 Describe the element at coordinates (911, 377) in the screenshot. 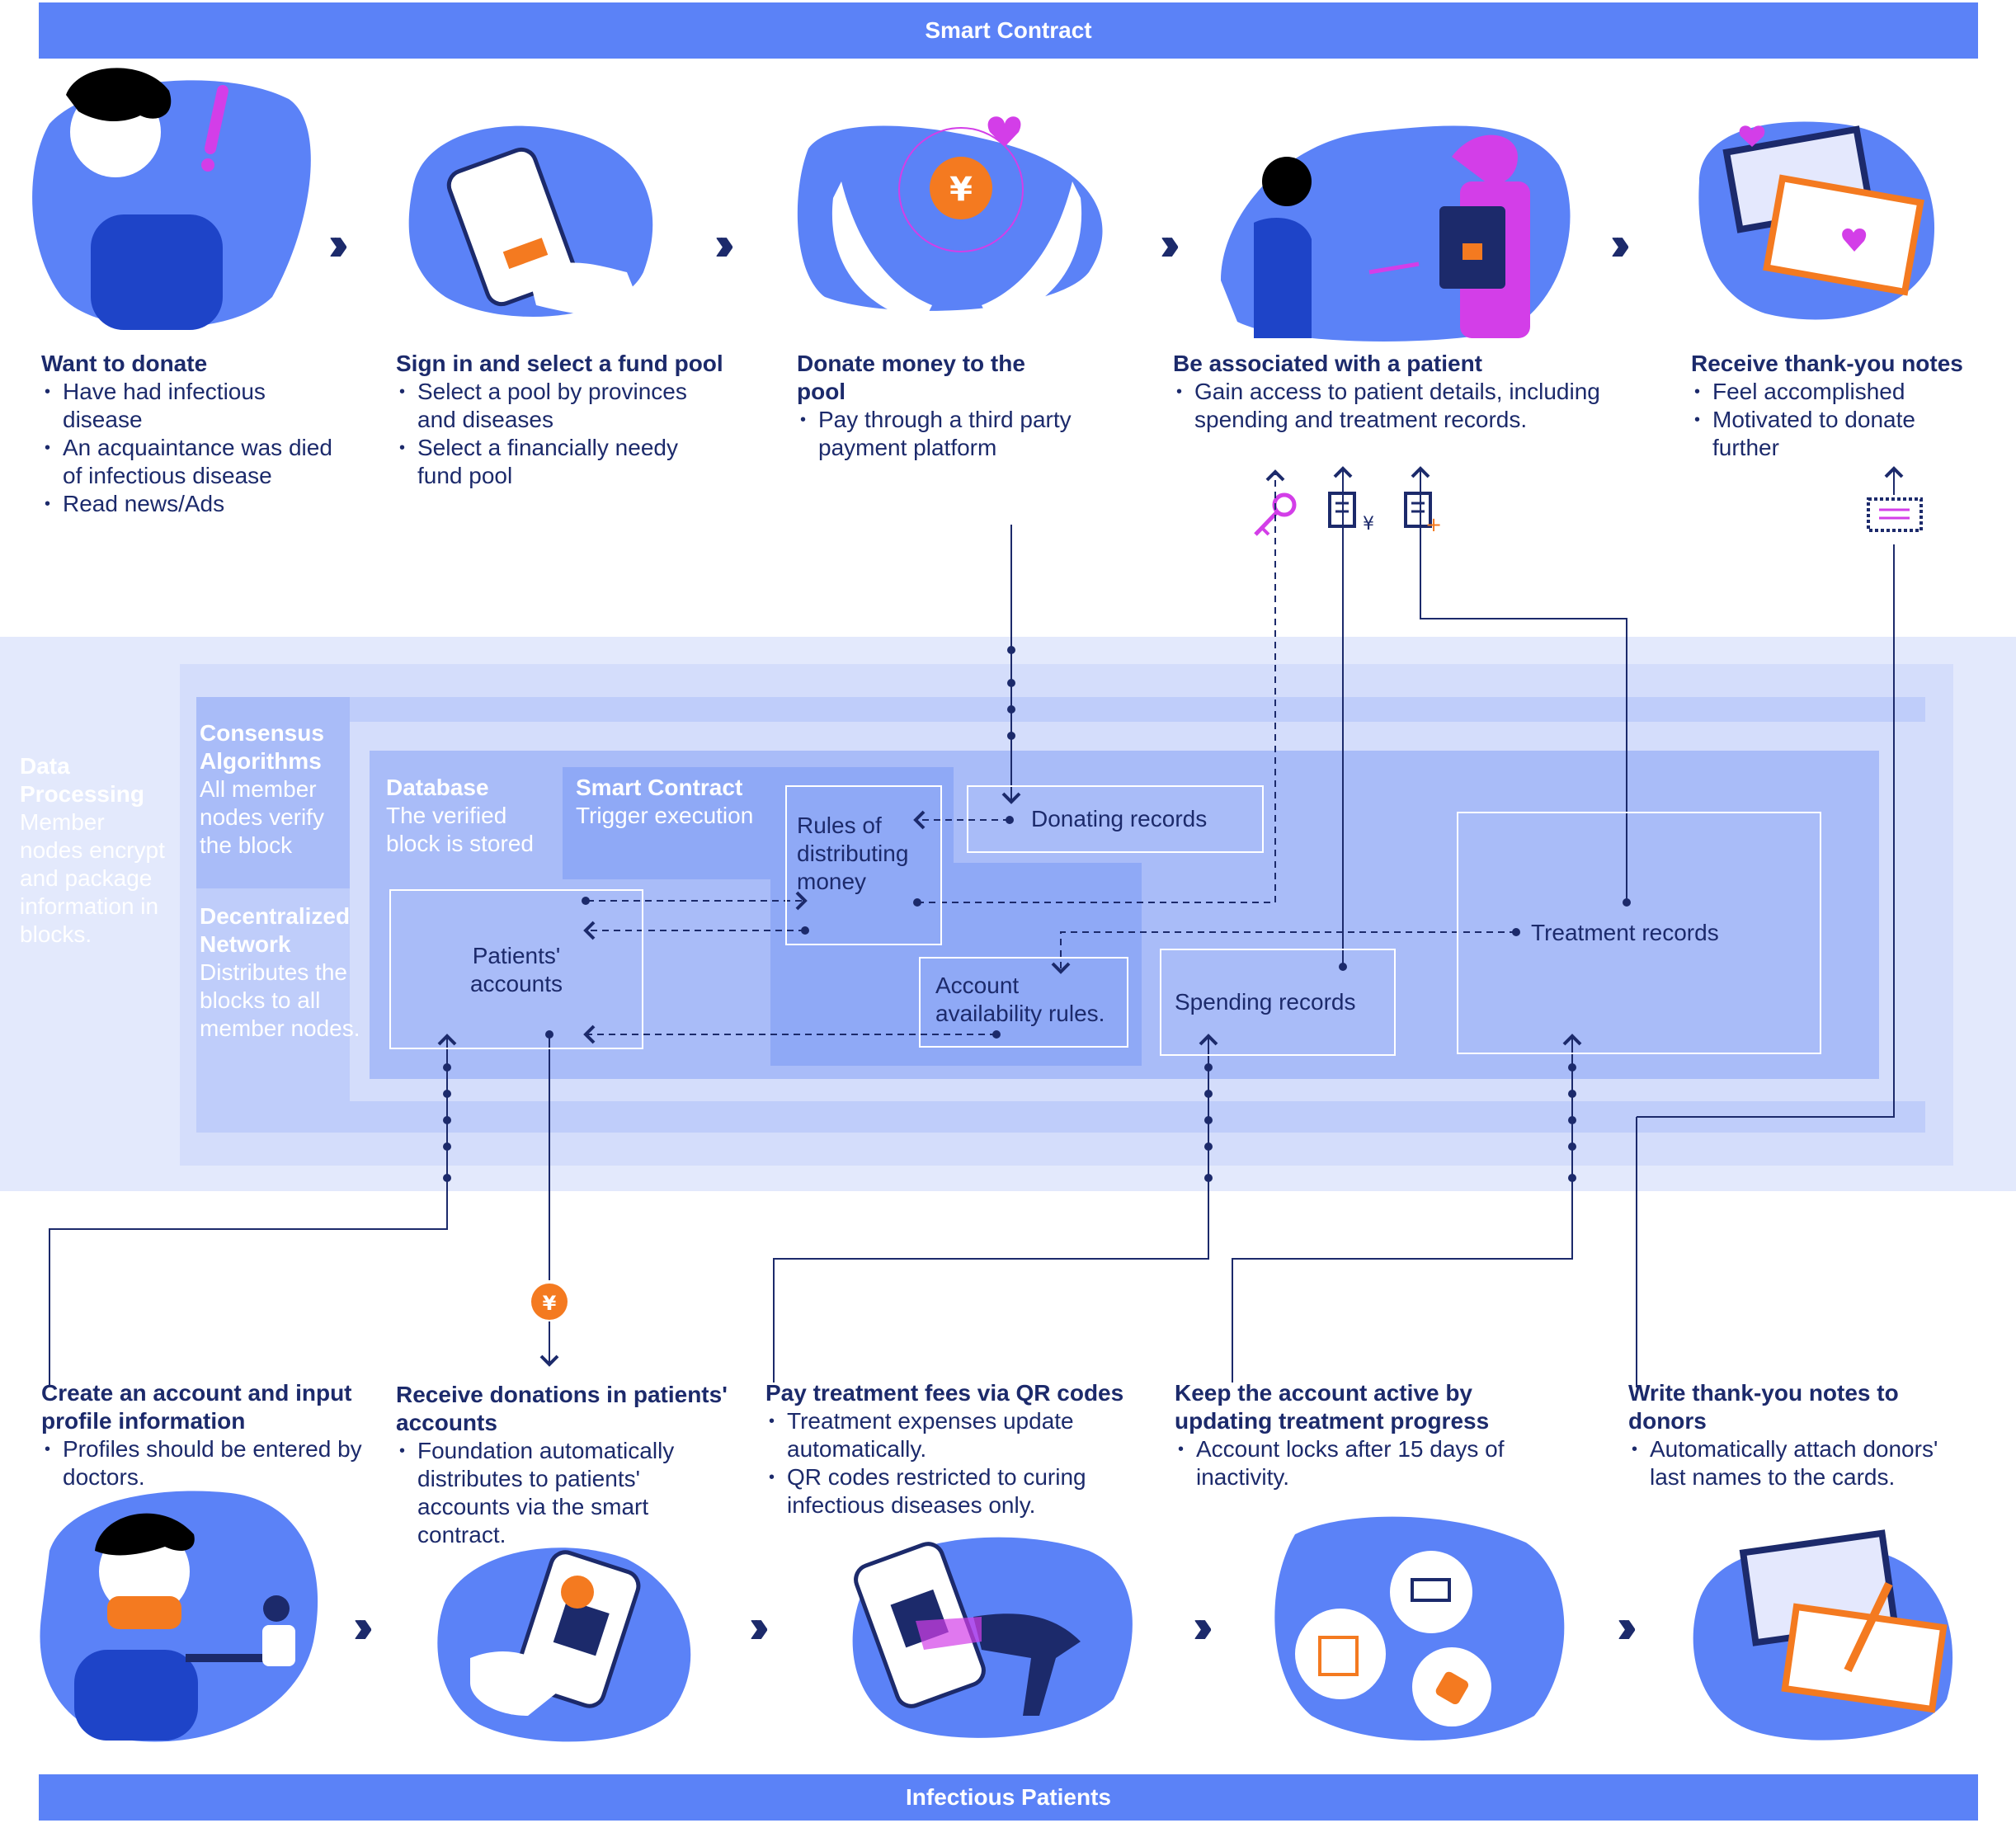

I see `step-title: Donate money to the pool` at that location.